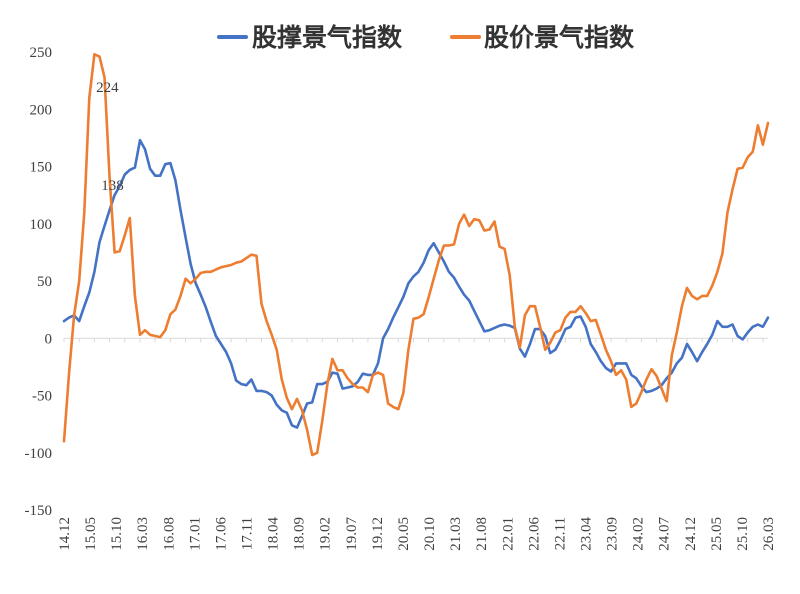 This screenshot has height=594, width=800. I want to click on x-tick-label: 18.09, so click(300, 534).